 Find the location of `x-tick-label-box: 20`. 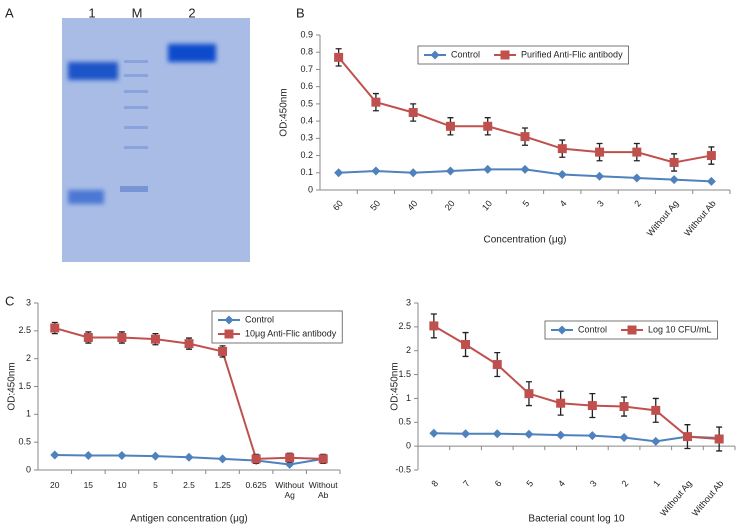

x-tick-label-box: 20 is located at coordinates (55, 485).